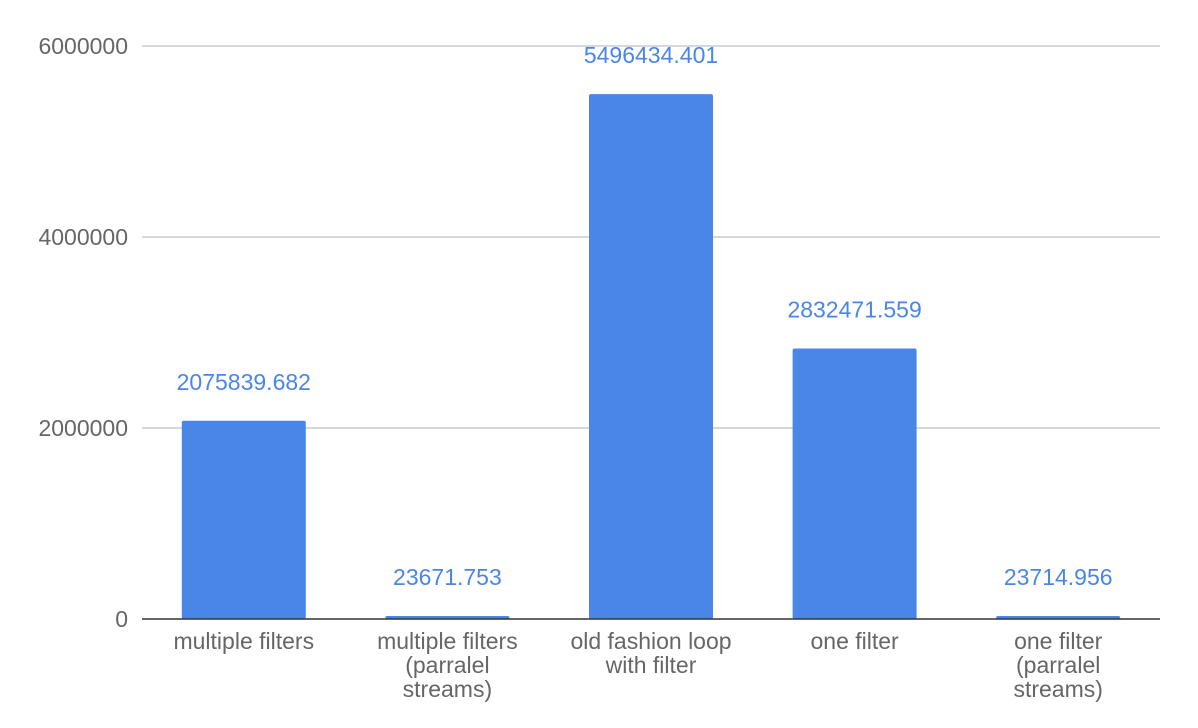 The width and height of the screenshot is (1198, 728). I want to click on y-tick-label: 0, so click(121, 619).